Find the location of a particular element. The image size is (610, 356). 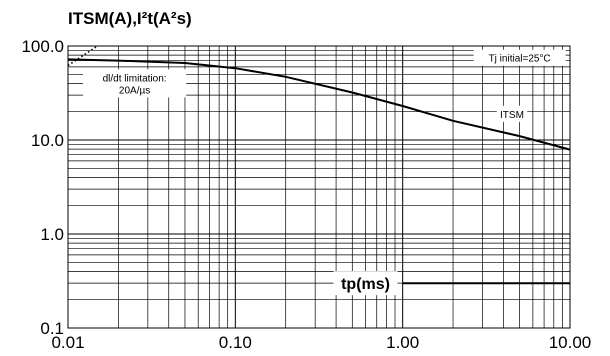

x-tick-label: 0.10 is located at coordinates (235, 342).